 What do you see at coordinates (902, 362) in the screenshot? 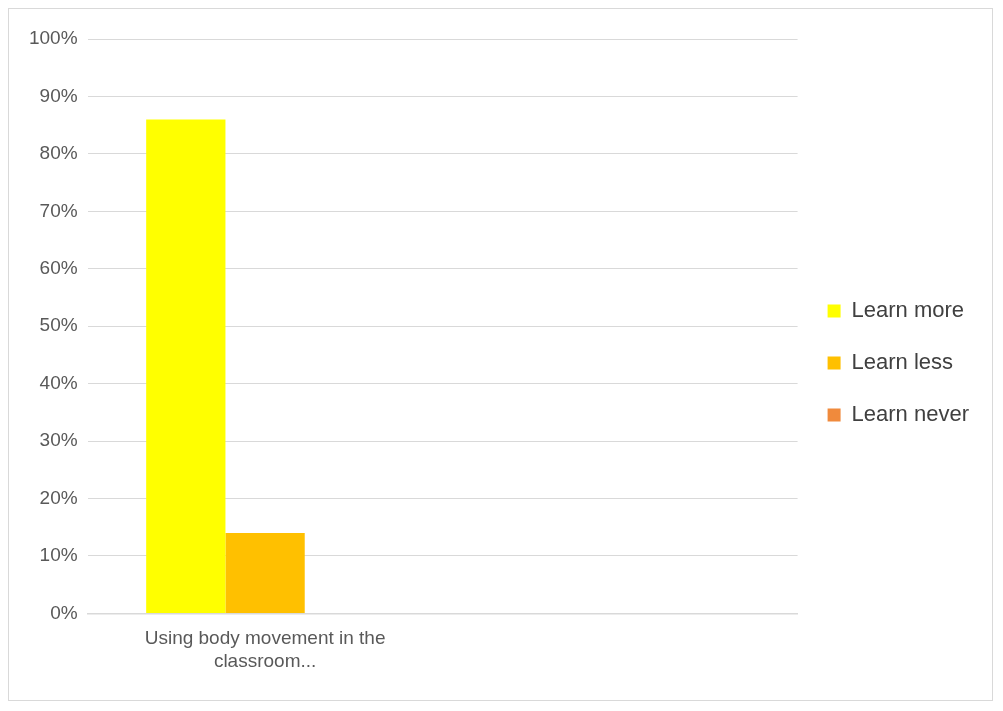
I see `legend-label: Learn less` at bounding box center [902, 362].